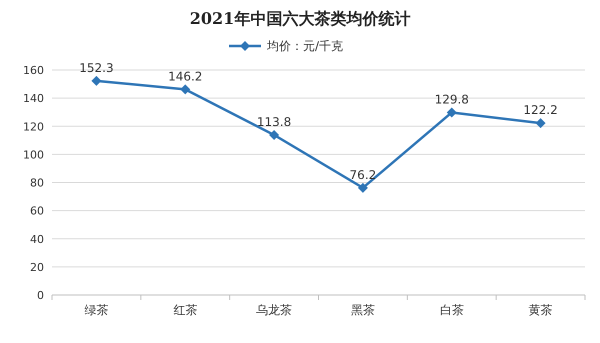 Image resolution: width=600 pixels, height=343 pixels. Describe the element at coordinates (185, 310) in the screenshot. I see `x-tick-label: 红茶` at that location.